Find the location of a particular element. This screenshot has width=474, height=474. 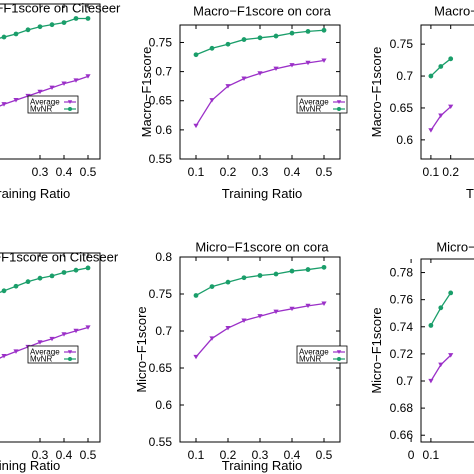

y-tick-label: 0.74 is located at coordinates (402, 327).